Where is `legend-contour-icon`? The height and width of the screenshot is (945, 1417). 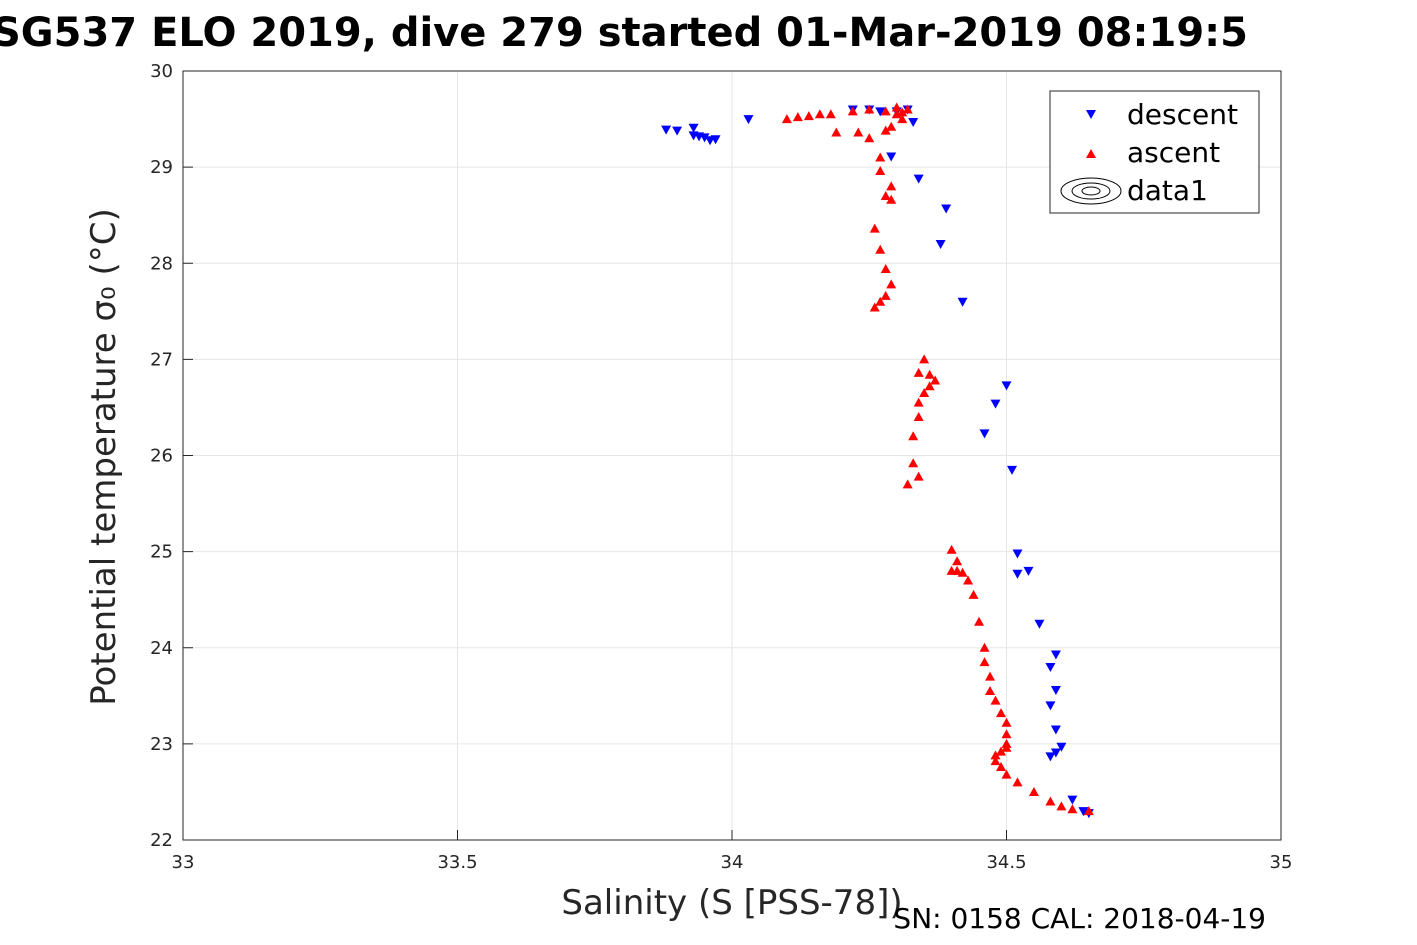 legend-contour-icon is located at coordinates (1091, 191).